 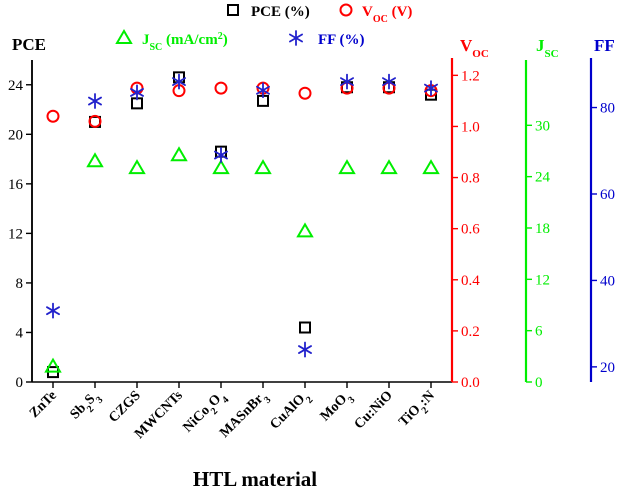 I want to click on jsc-tick-label: 12, so click(x=542, y=280).